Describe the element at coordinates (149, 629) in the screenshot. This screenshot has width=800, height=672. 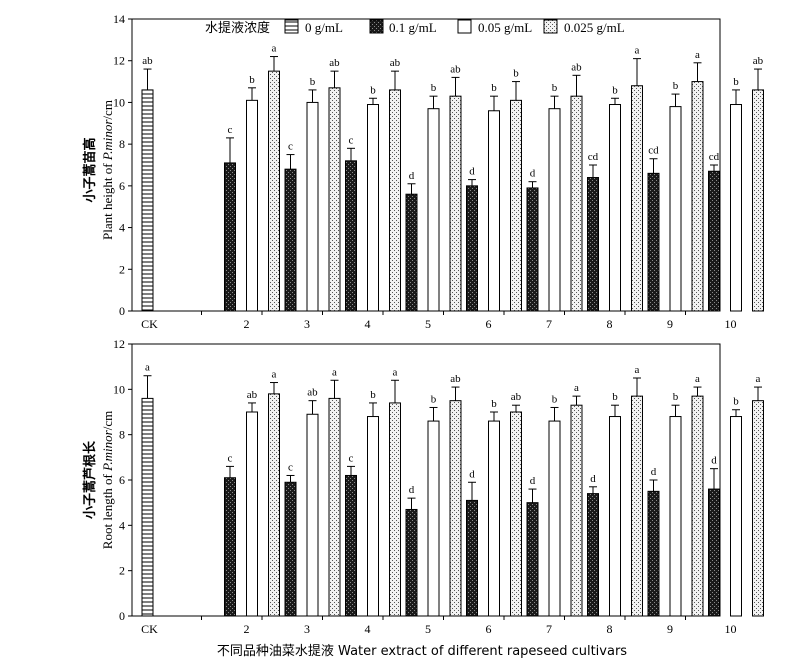
I see `x-tick-label: CK` at that location.